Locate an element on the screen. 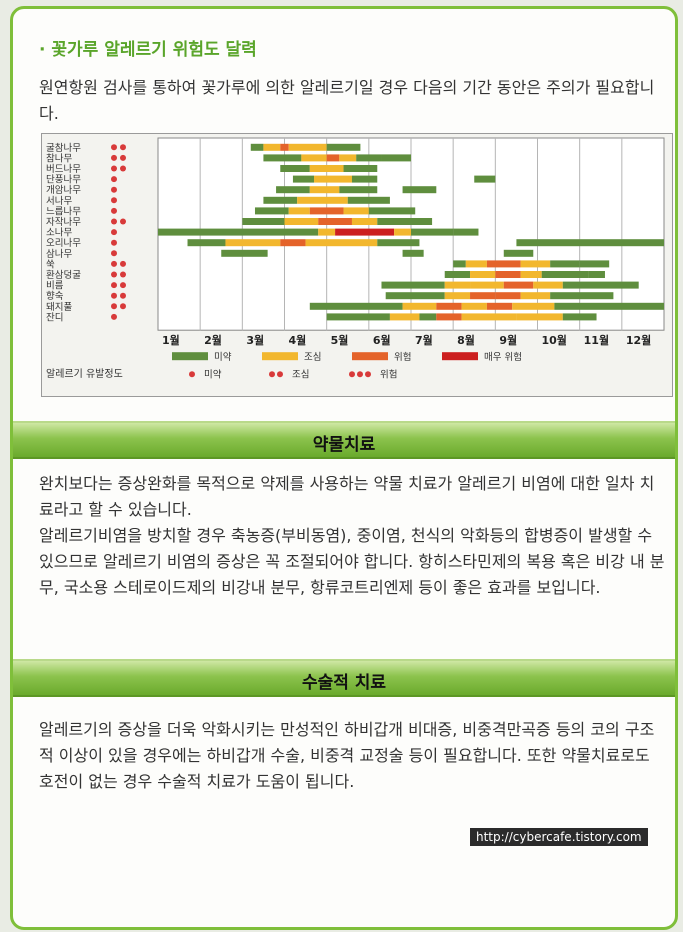 Image resolution: width=683 pixels, height=932 pixels. month-label: 8월 is located at coordinates (466, 340).